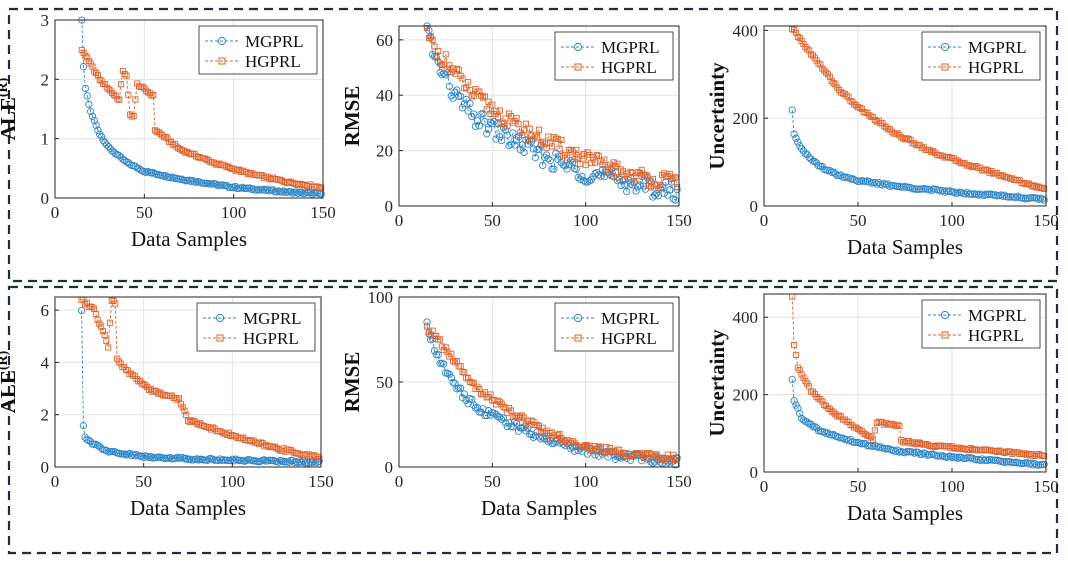  Describe the element at coordinates (552, 393) in the screenshot. I see `panel-1-1-series-hgprl` at that location.